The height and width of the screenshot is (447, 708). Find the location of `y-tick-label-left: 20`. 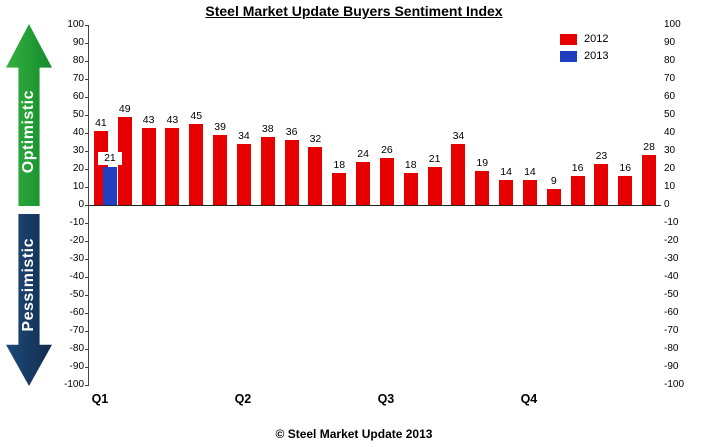

y-tick-label-left: 20 is located at coordinates (78, 168).